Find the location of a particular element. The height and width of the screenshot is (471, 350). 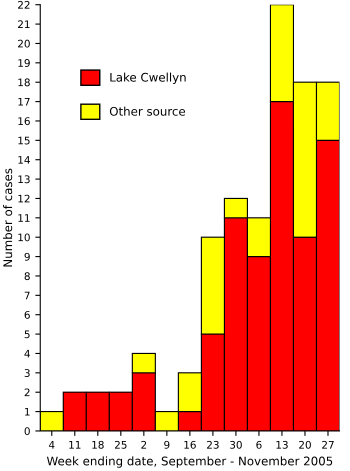

y-tick-label: 18 is located at coordinates (24, 82).